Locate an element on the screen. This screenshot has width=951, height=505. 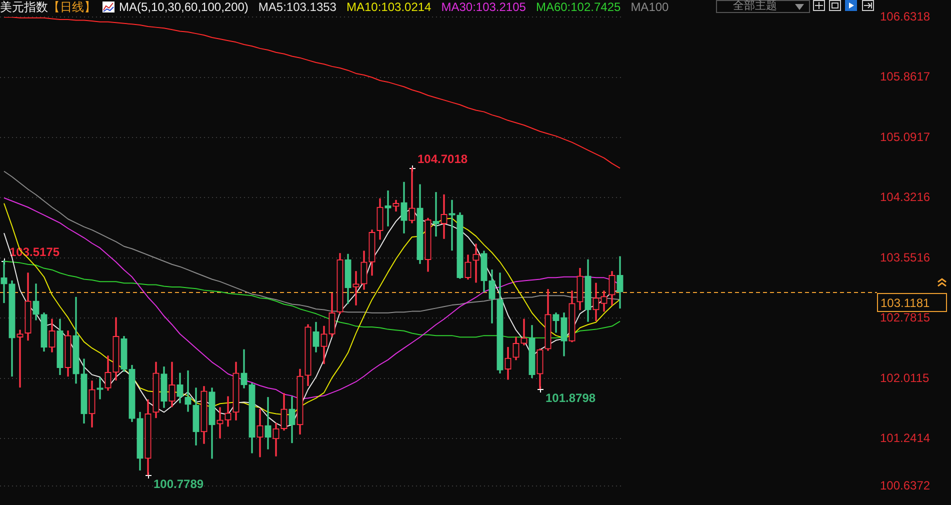
legend-title: MA(5,10,30,60,100,200) is located at coordinates (183, 7).